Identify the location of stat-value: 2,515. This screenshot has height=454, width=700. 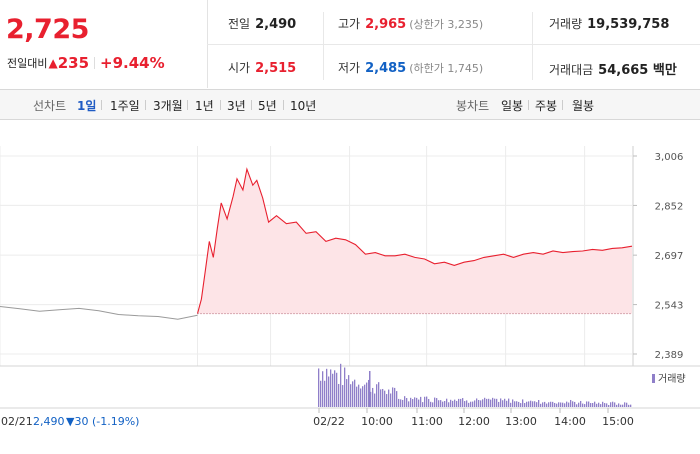
(276, 68).